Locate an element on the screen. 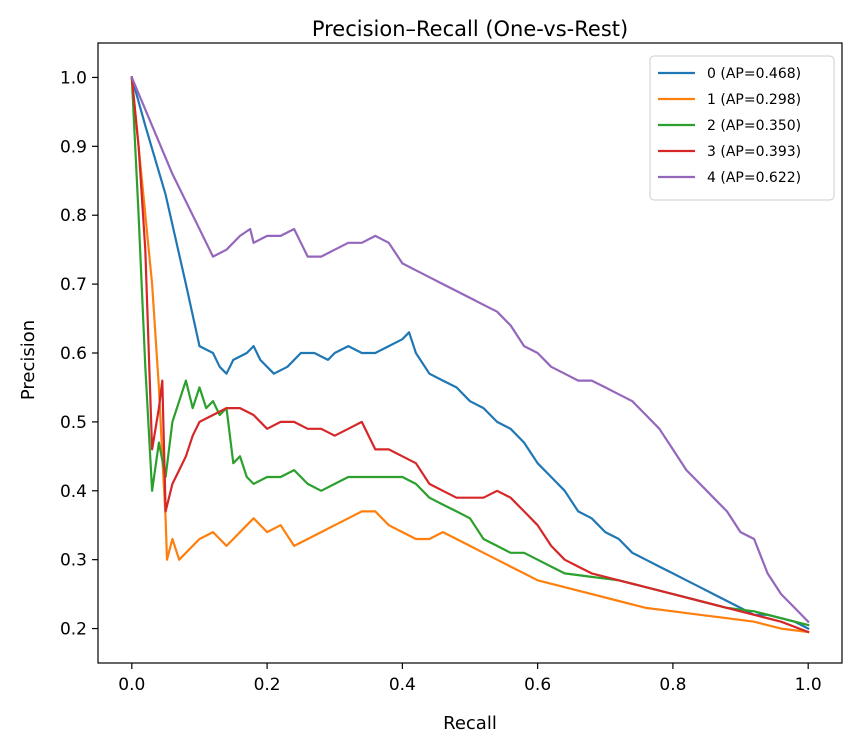  y-tick-label: 0.3 is located at coordinates (73, 561).